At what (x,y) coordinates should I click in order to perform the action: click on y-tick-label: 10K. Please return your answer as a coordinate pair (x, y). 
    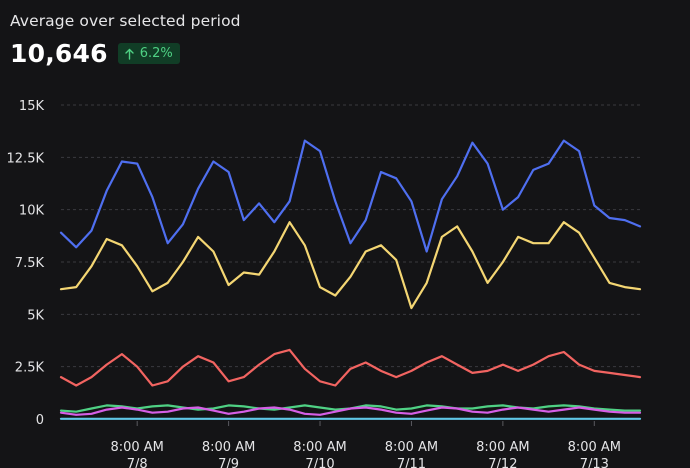
    Looking at the image, I should click on (32, 211).